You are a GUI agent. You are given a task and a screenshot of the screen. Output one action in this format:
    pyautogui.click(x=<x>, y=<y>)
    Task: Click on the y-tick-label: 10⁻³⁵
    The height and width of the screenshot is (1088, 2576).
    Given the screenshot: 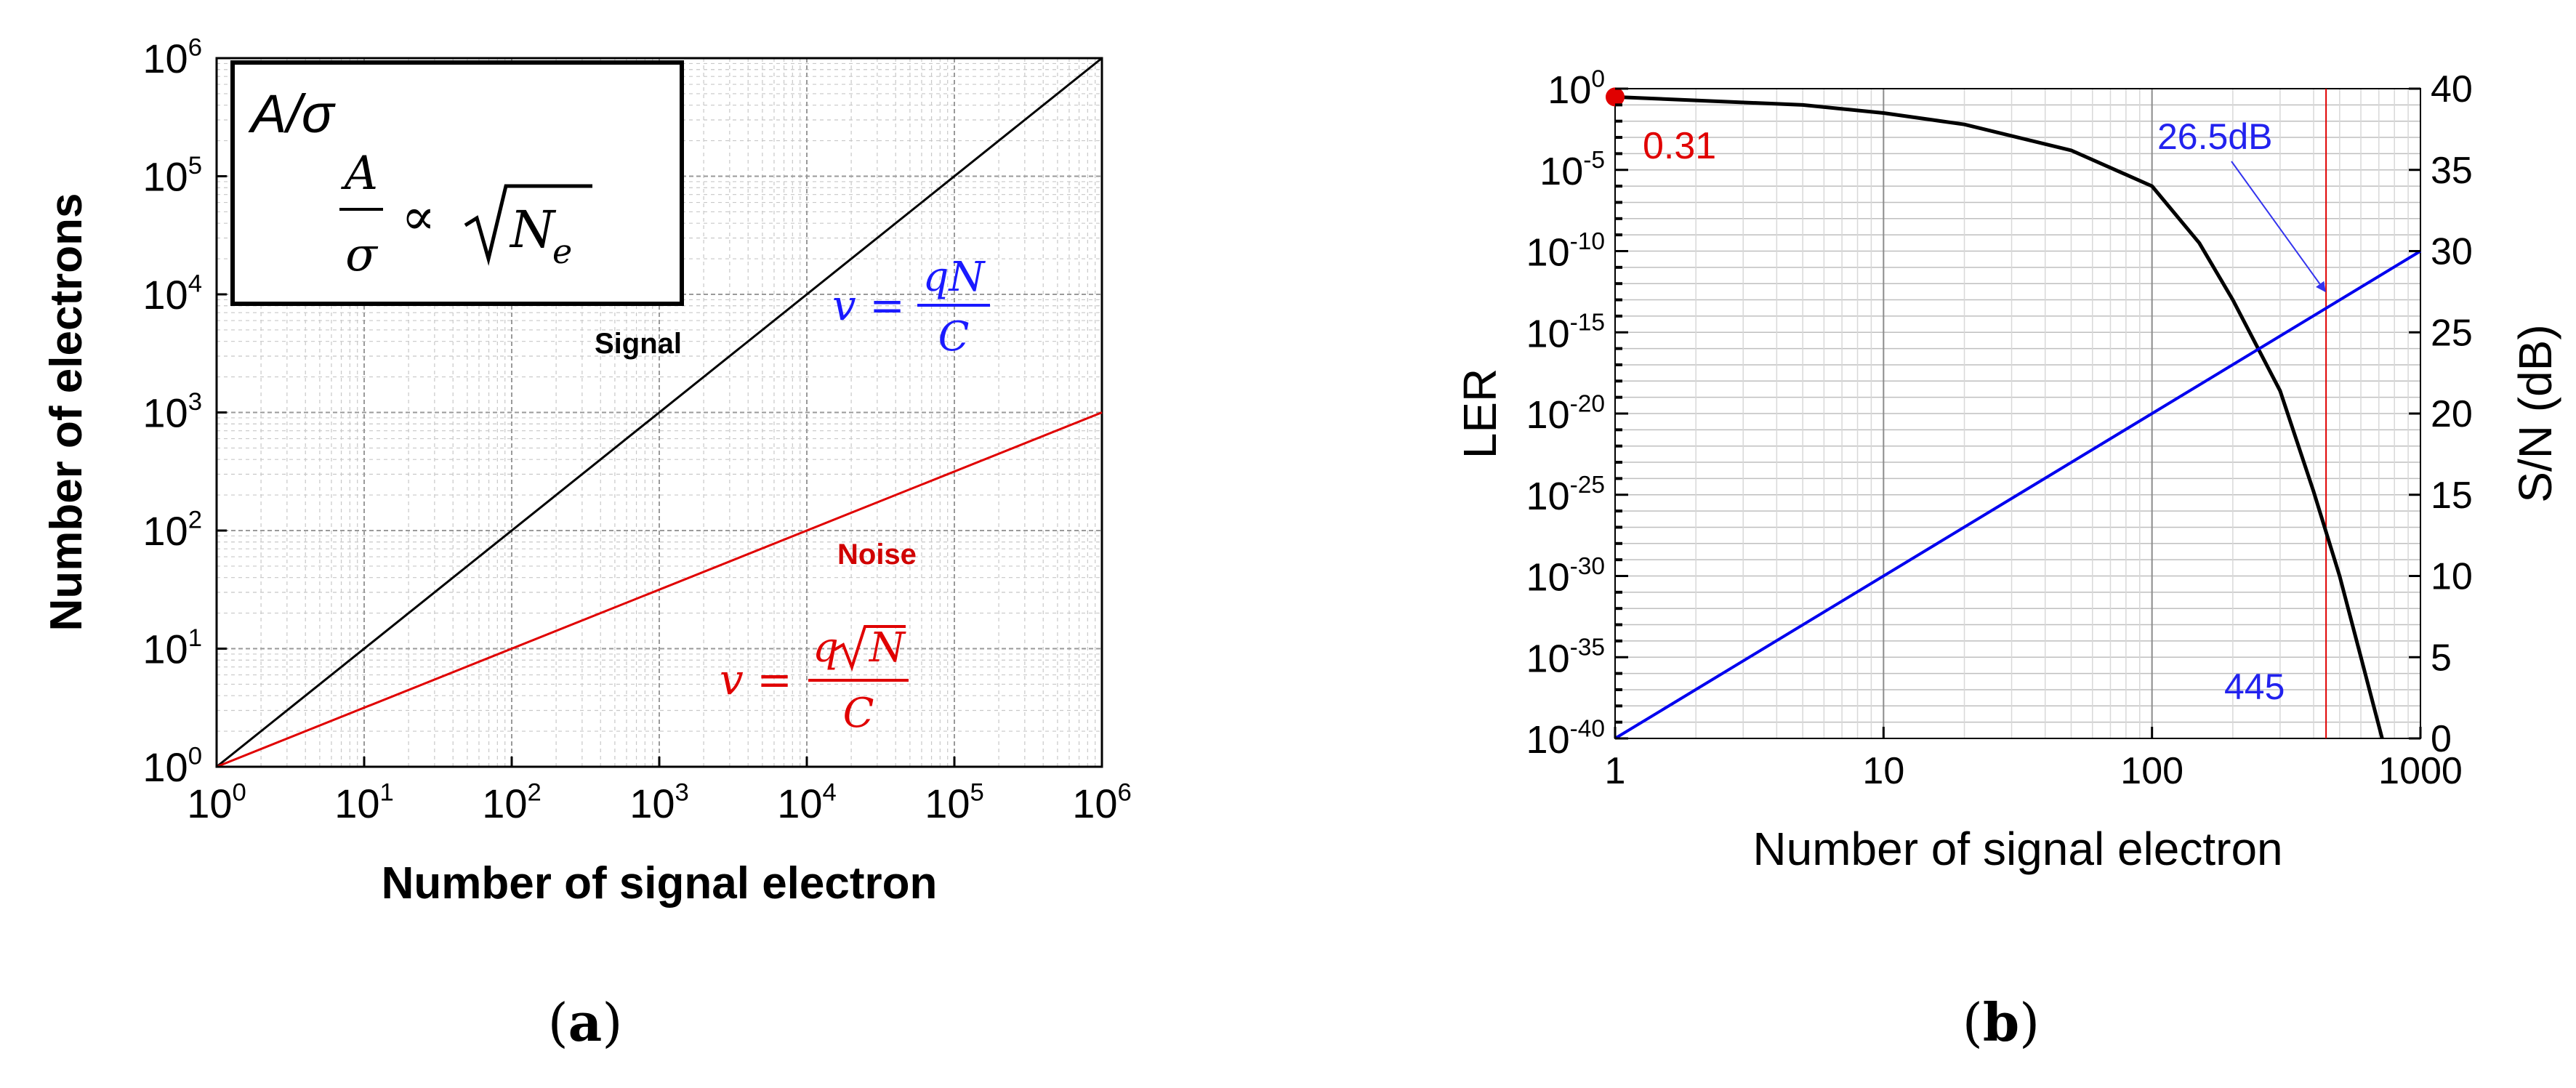 What is the action you would take?
    pyautogui.click(x=1565, y=657)
    